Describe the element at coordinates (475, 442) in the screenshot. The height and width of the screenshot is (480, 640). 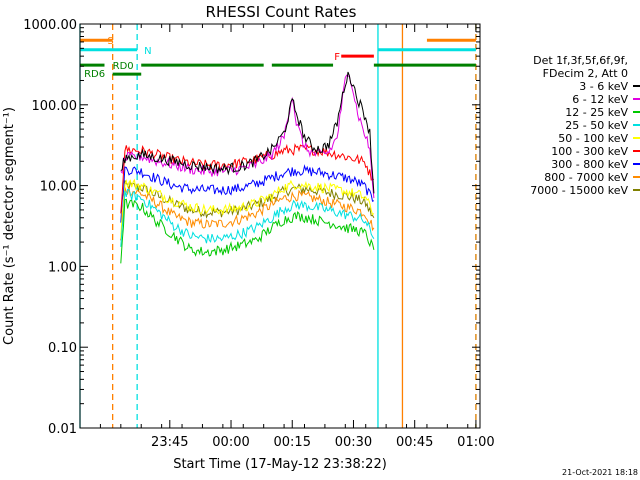
I see `x-tick-label: 01:00` at that location.